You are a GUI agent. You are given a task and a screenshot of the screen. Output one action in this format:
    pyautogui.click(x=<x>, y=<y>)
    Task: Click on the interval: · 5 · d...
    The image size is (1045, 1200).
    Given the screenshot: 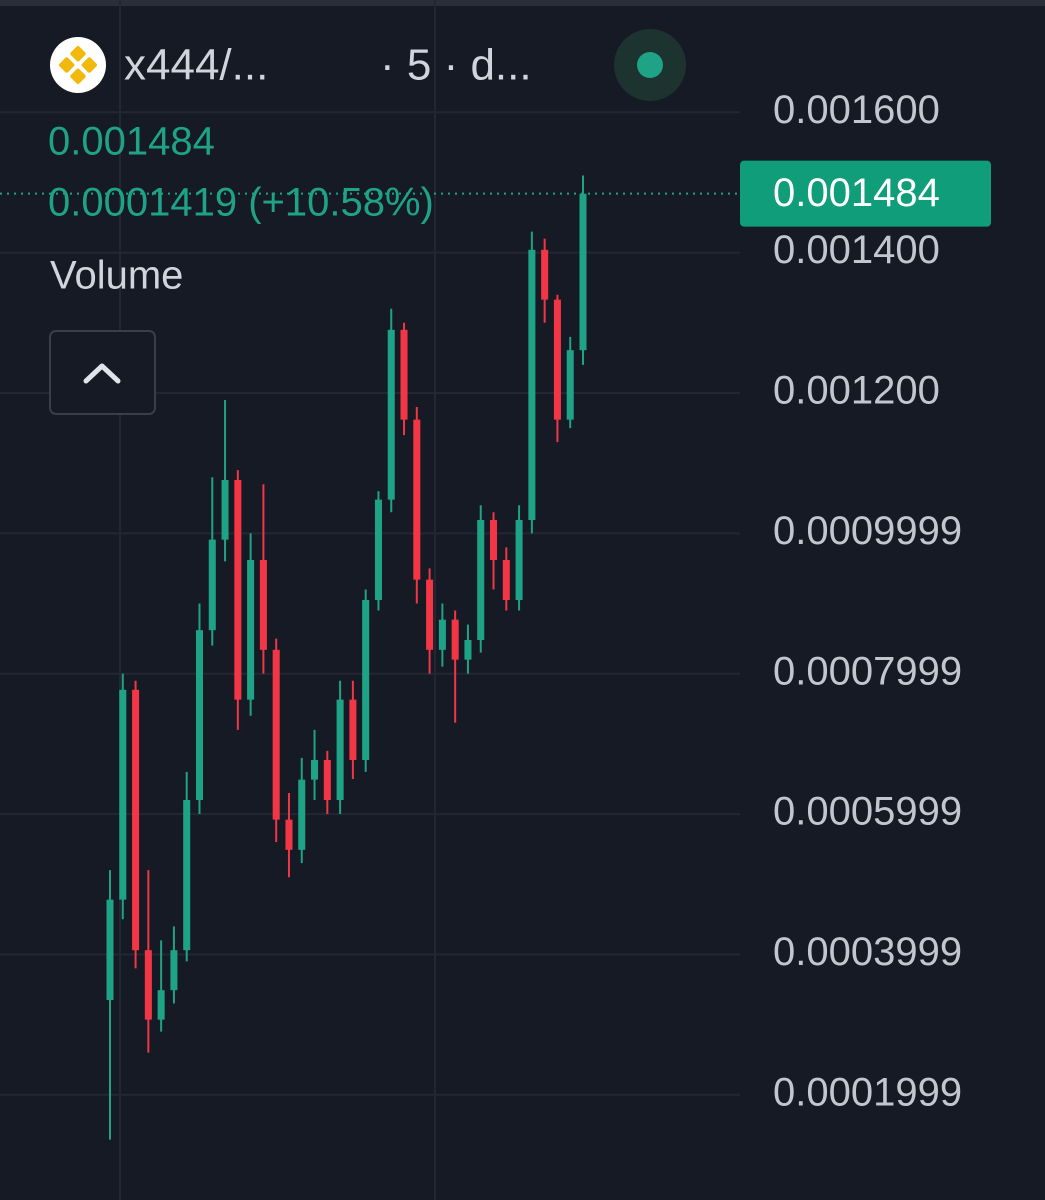 What is the action you would take?
    pyautogui.click(x=456, y=65)
    